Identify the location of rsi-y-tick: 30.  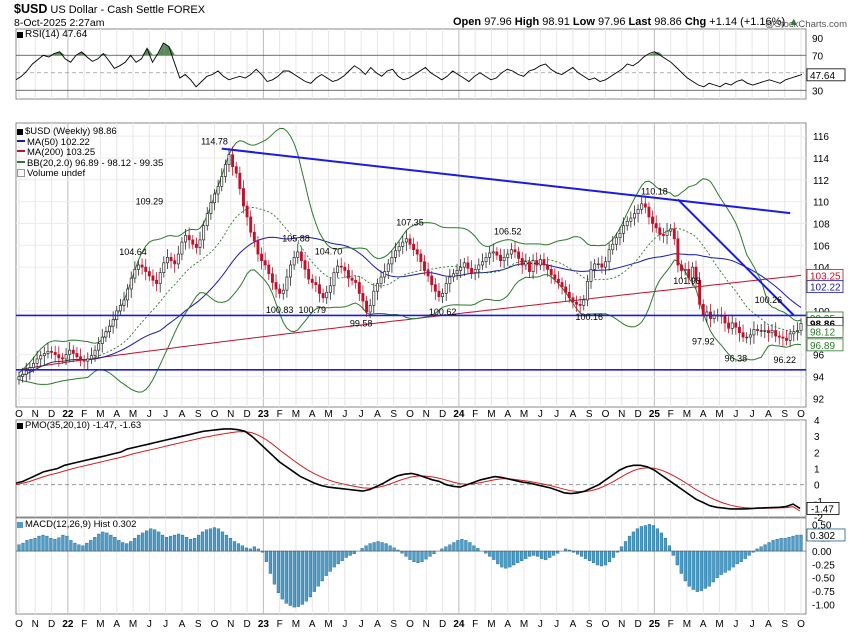
(818, 91).